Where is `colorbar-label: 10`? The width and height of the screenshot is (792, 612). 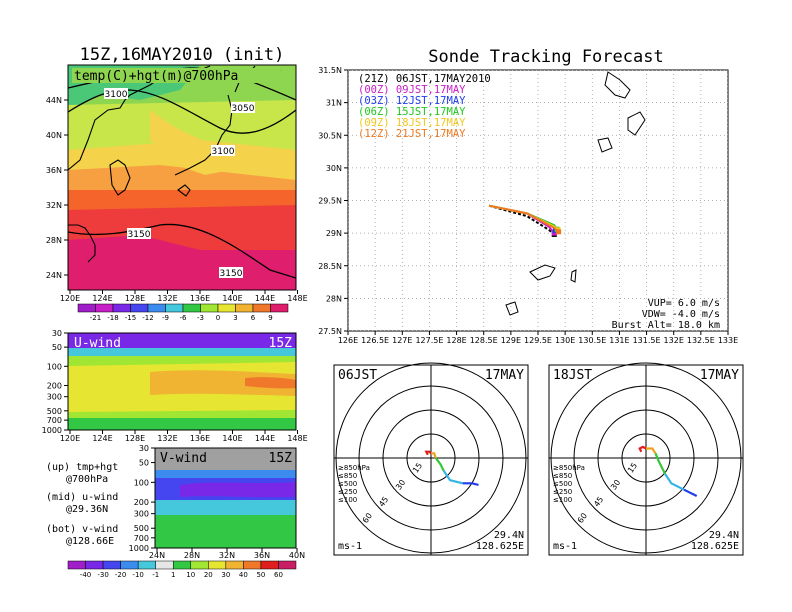
colorbar-label: 10 is located at coordinates (190, 575).